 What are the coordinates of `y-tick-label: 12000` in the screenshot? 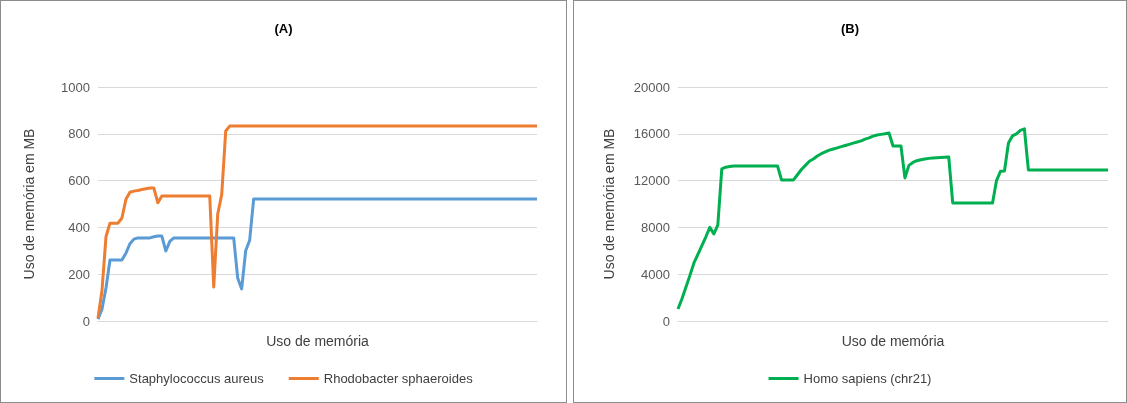 It's located at (651, 181).